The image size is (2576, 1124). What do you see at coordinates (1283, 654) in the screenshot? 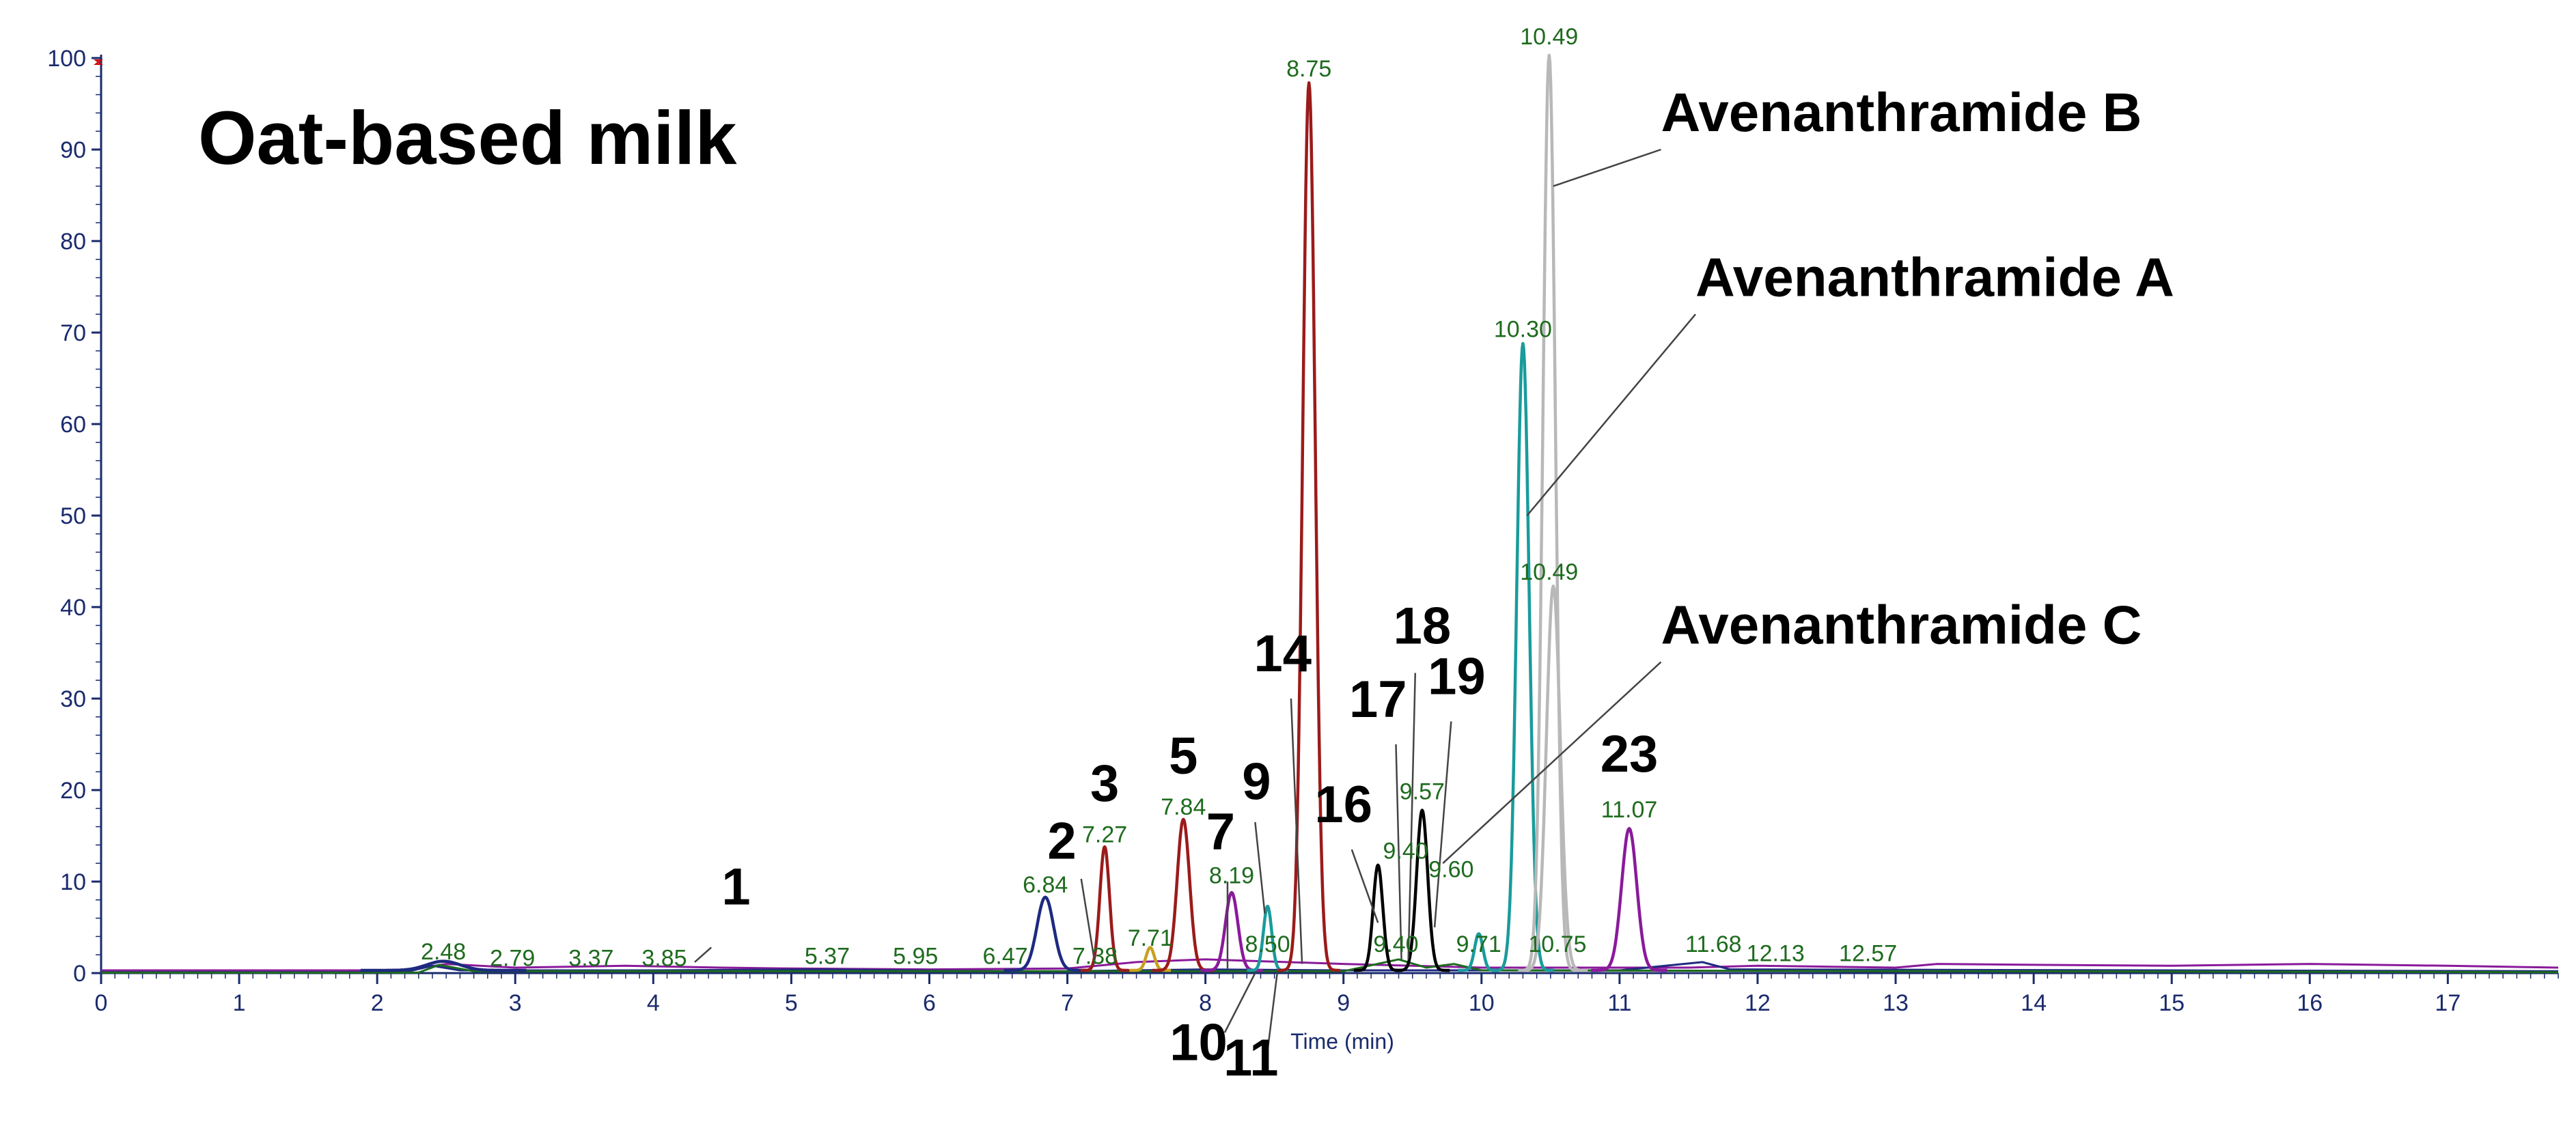
I see `peak-number-label: 14` at bounding box center [1283, 654].